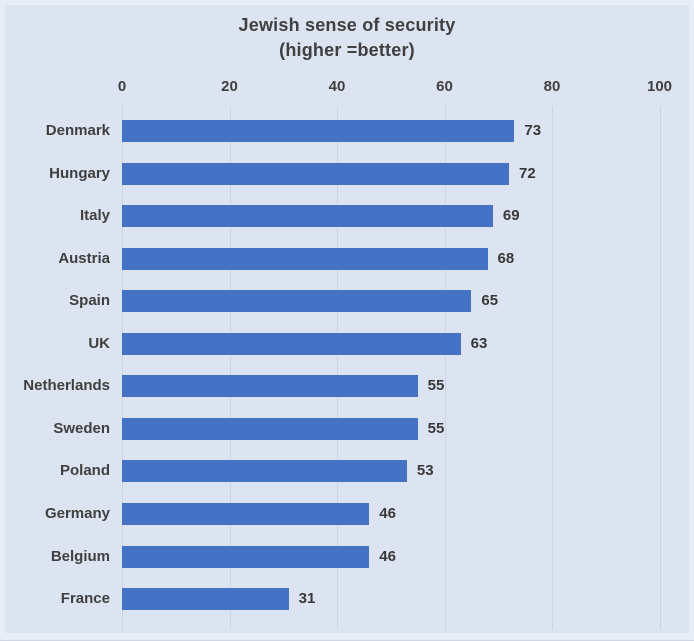  What do you see at coordinates (246, 513) in the screenshot?
I see `bar-germany` at bounding box center [246, 513].